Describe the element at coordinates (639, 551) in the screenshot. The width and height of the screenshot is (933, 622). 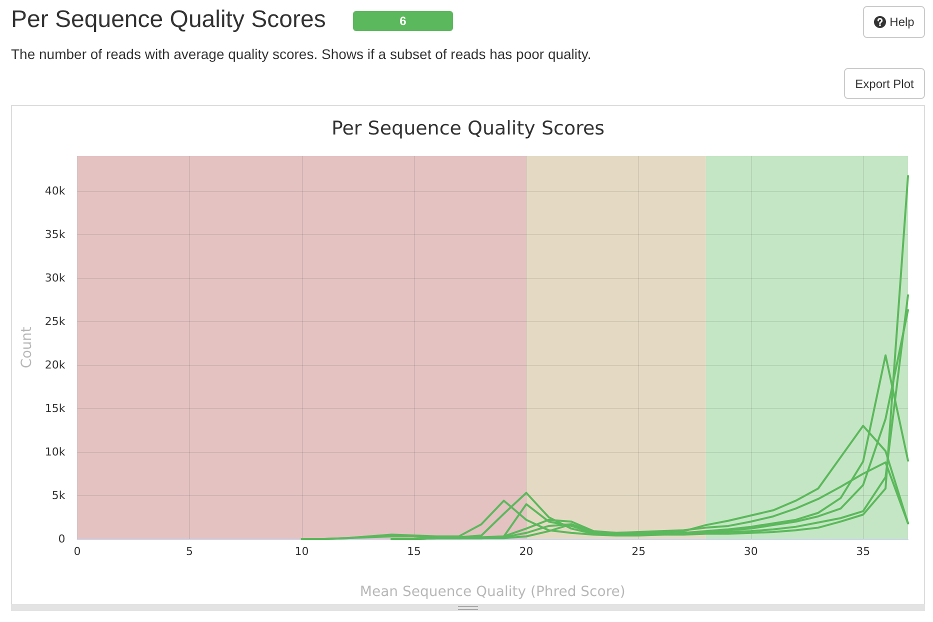
I see `x-tick-label: 25` at that location.